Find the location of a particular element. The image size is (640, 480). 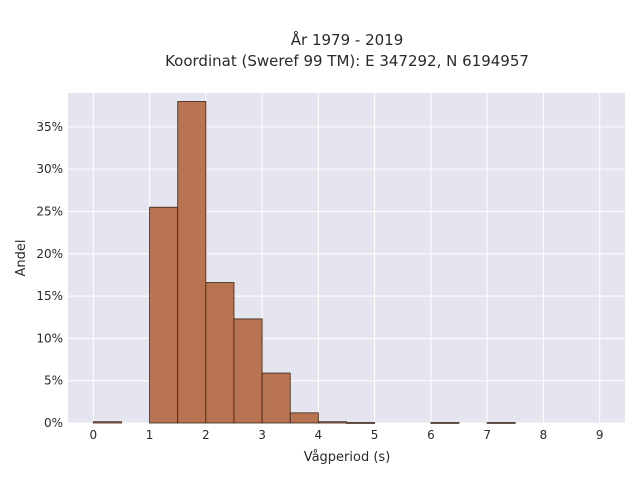

x-tick-label: 7 is located at coordinates (487, 435).